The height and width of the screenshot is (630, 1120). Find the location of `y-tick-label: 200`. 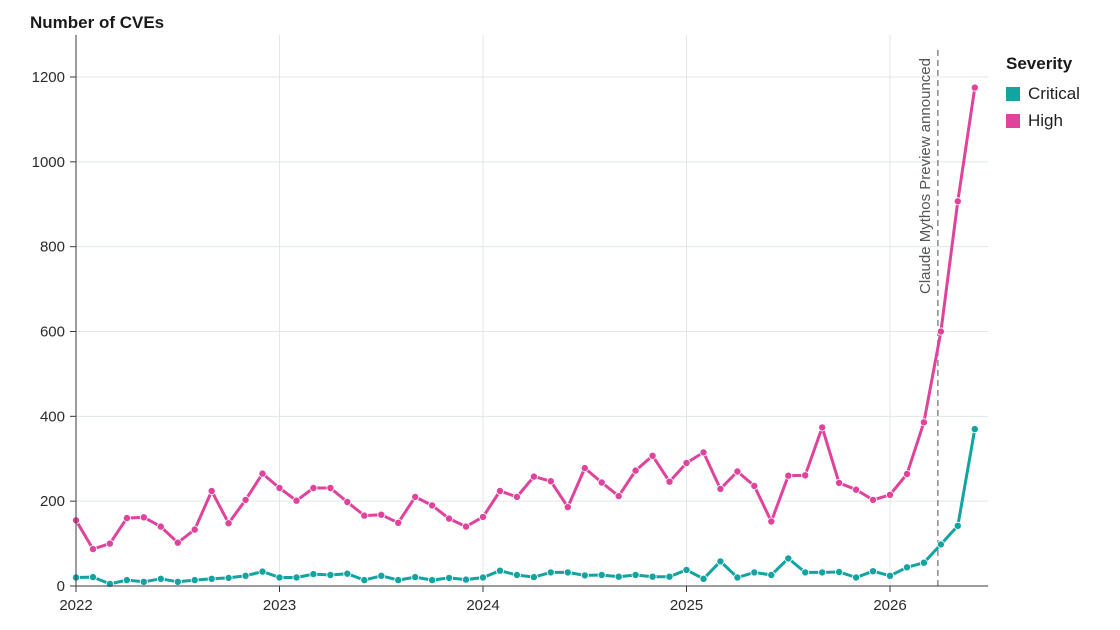

y-tick-label: 200 is located at coordinates (52, 501).